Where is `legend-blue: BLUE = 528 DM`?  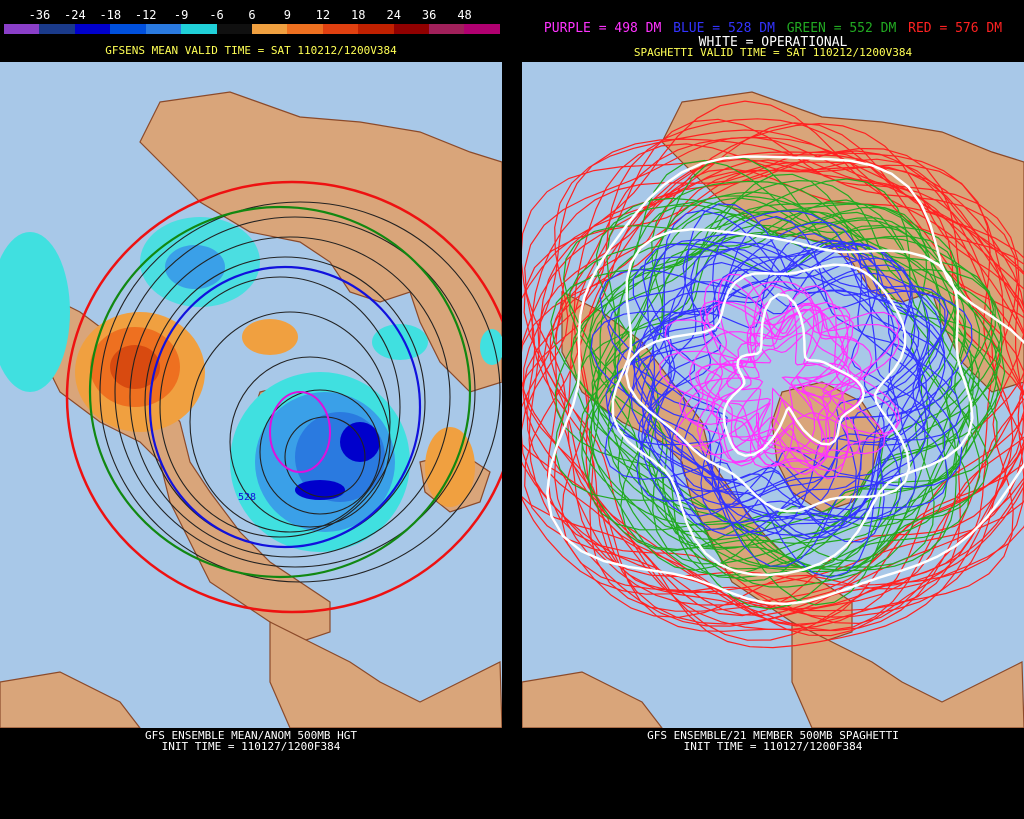 legend-blue: BLUE = 528 DM is located at coordinates (724, 28).